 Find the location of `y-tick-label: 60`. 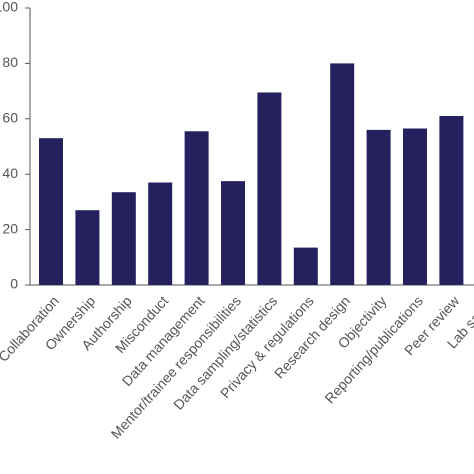

y-tick-label: 60 is located at coordinates (10, 118).